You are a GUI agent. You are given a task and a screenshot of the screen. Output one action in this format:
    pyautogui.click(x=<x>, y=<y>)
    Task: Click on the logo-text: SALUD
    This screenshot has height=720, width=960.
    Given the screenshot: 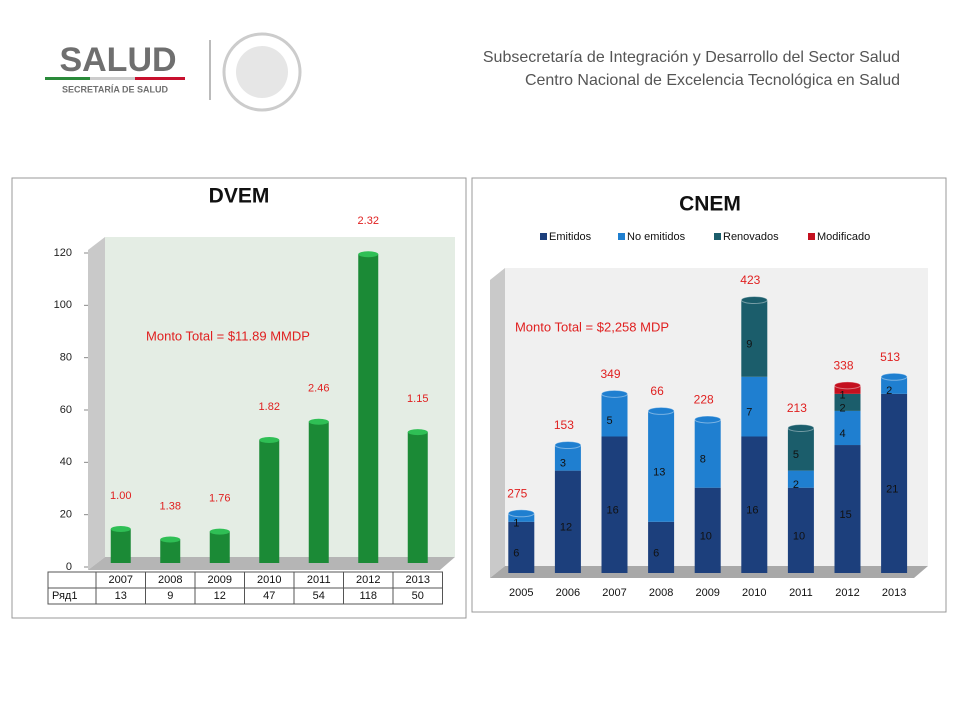 What is the action you would take?
    pyautogui.click(x=117, y=60)
    